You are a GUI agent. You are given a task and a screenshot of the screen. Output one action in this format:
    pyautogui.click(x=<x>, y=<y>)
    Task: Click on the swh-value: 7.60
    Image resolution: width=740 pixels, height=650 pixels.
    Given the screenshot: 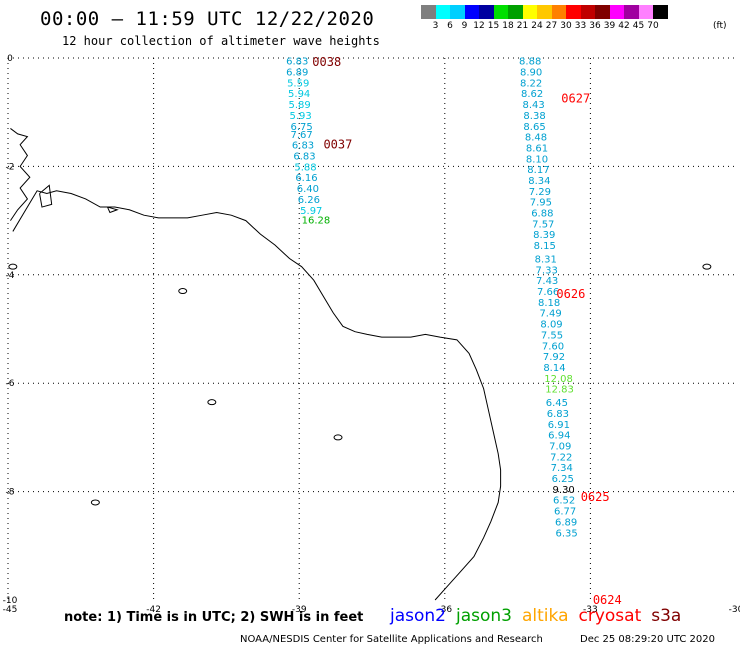 What is the action you would take?
    pyautogui.click(x=553, y=346)
    